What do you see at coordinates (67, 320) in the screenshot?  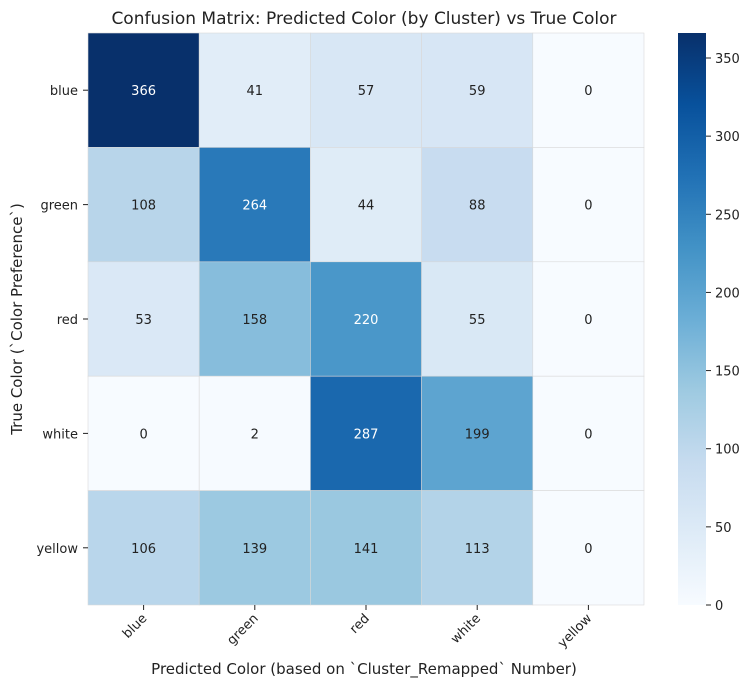 I see `y-tick-label: red` at bounding box center [67, 320].